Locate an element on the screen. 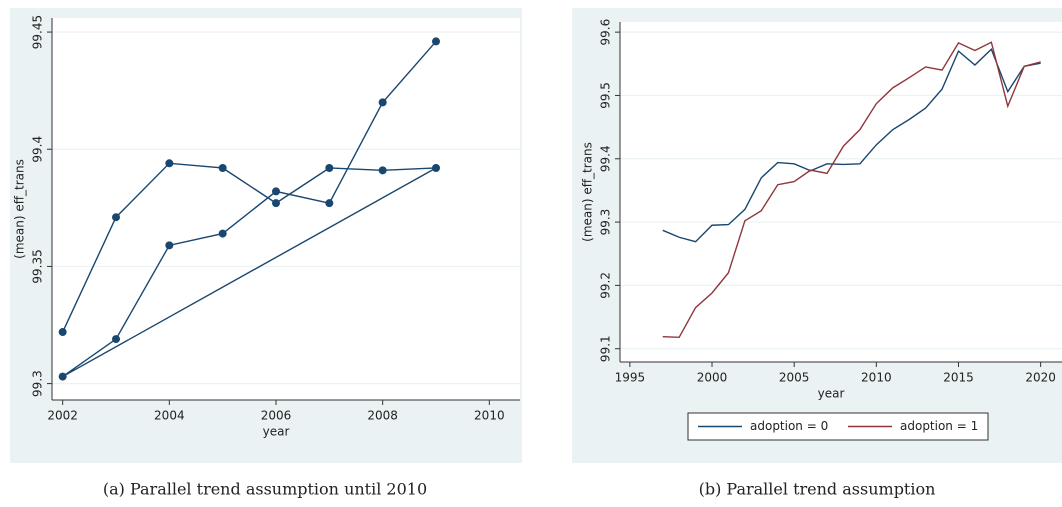 This screenshot has width=1062, height=507. x-tick-label: 1995 is located at coordinates (630, 378).